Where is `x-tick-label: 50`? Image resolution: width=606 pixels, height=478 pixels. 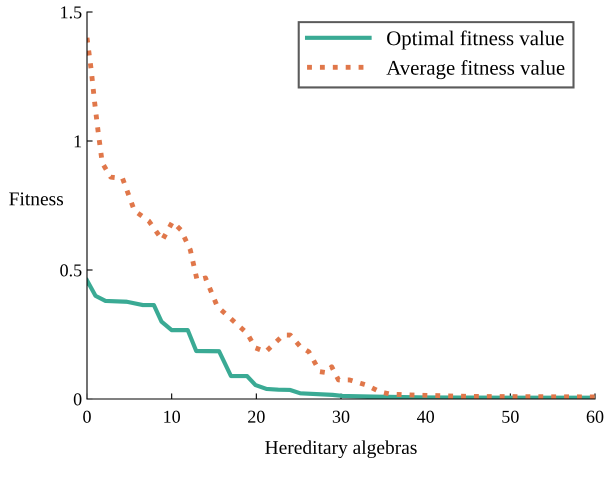 x-tick-label: 50 is located at coordinates (510, 416).